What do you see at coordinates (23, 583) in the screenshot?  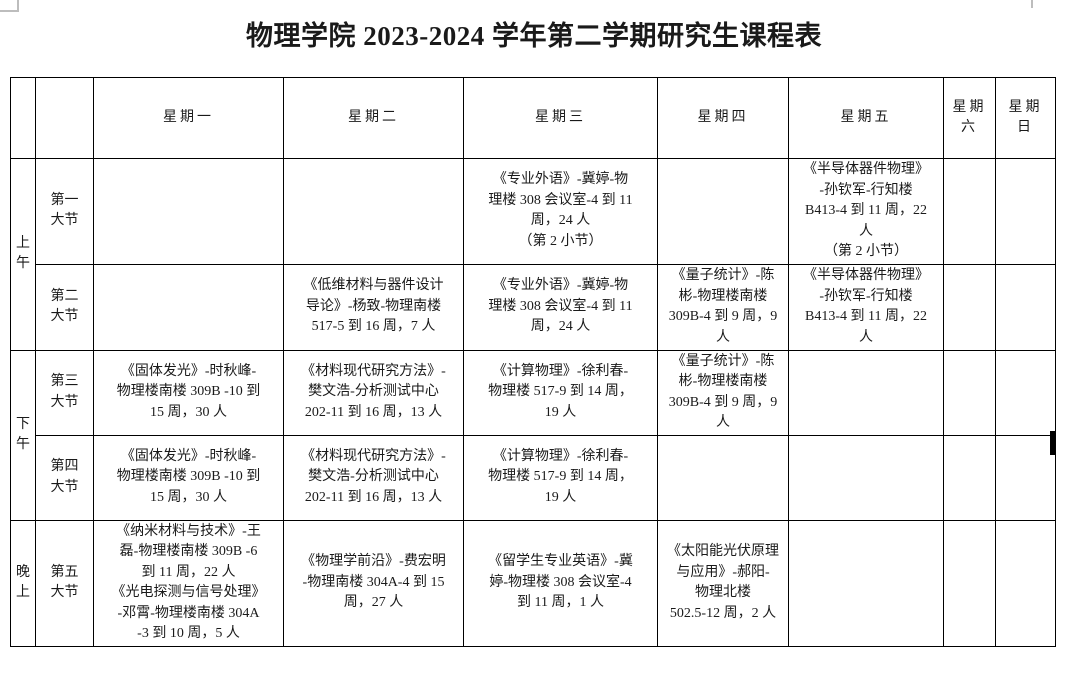 I see `group-label-evening: 晚 上` at bounding box center [23, 583].